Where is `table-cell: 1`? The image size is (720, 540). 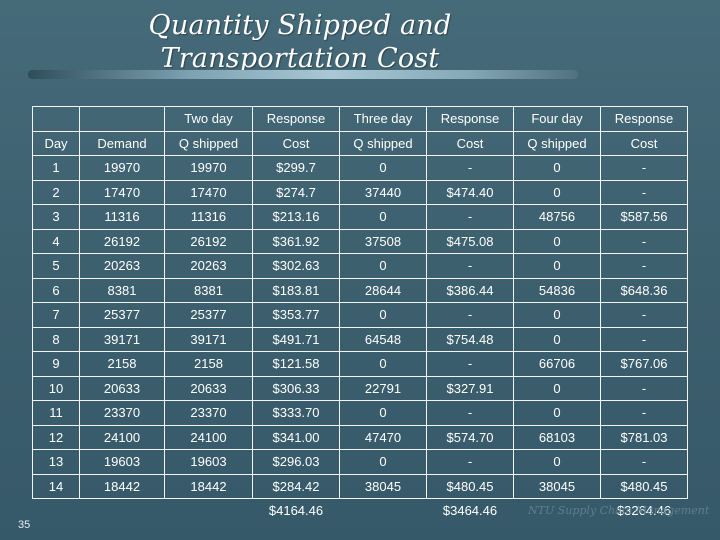
table-cell: 1 is located at coordinates (56, 168).